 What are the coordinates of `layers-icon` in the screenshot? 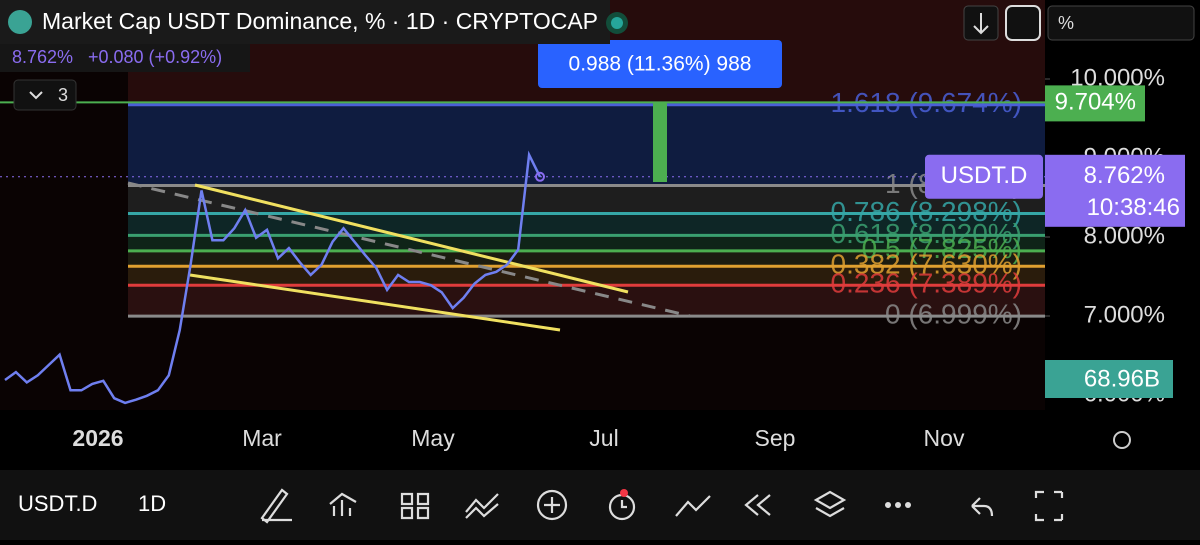 It's located at (830, 504).